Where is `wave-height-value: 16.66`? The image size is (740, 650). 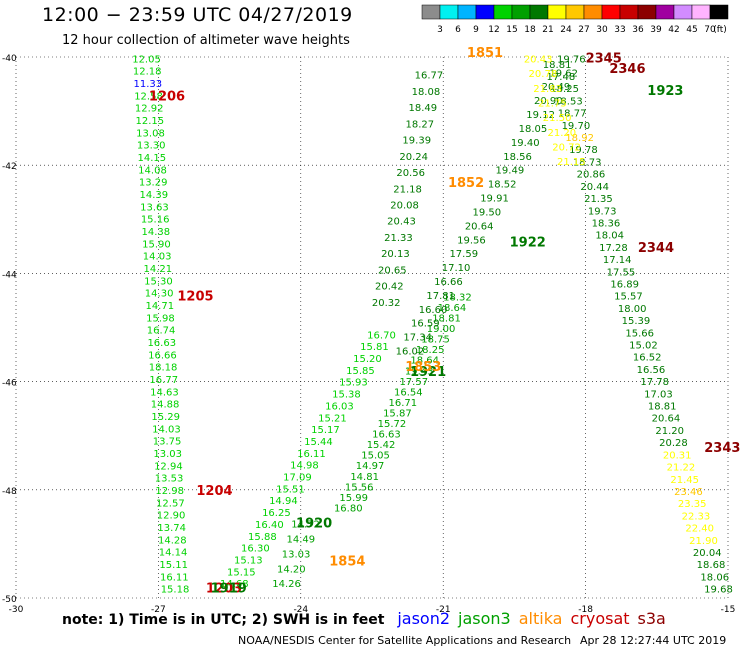
wave-height-value: 16.66 is located at coordinates (448, 282).